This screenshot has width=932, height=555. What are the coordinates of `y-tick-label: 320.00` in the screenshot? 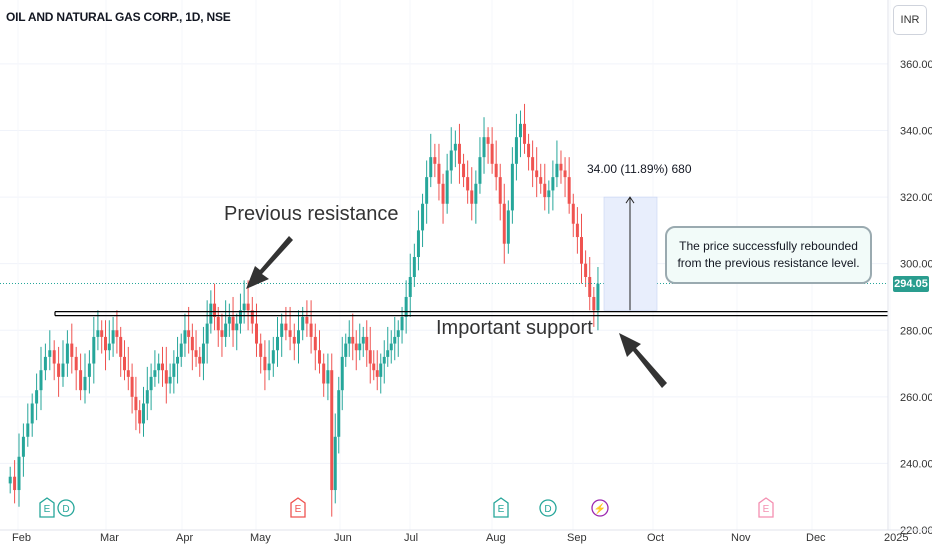 It's located at (916, 198).